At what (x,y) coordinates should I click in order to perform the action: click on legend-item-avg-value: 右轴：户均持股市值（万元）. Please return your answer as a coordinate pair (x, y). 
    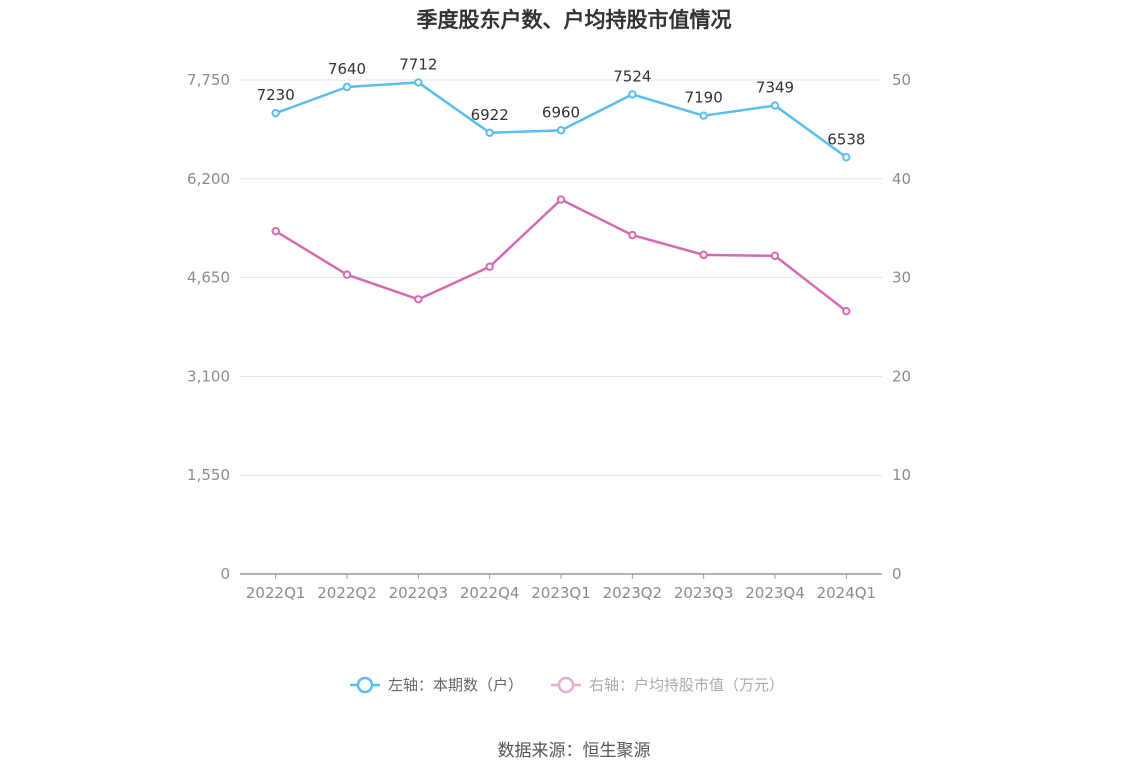
    Looking at the image, I should click on (667, 685).